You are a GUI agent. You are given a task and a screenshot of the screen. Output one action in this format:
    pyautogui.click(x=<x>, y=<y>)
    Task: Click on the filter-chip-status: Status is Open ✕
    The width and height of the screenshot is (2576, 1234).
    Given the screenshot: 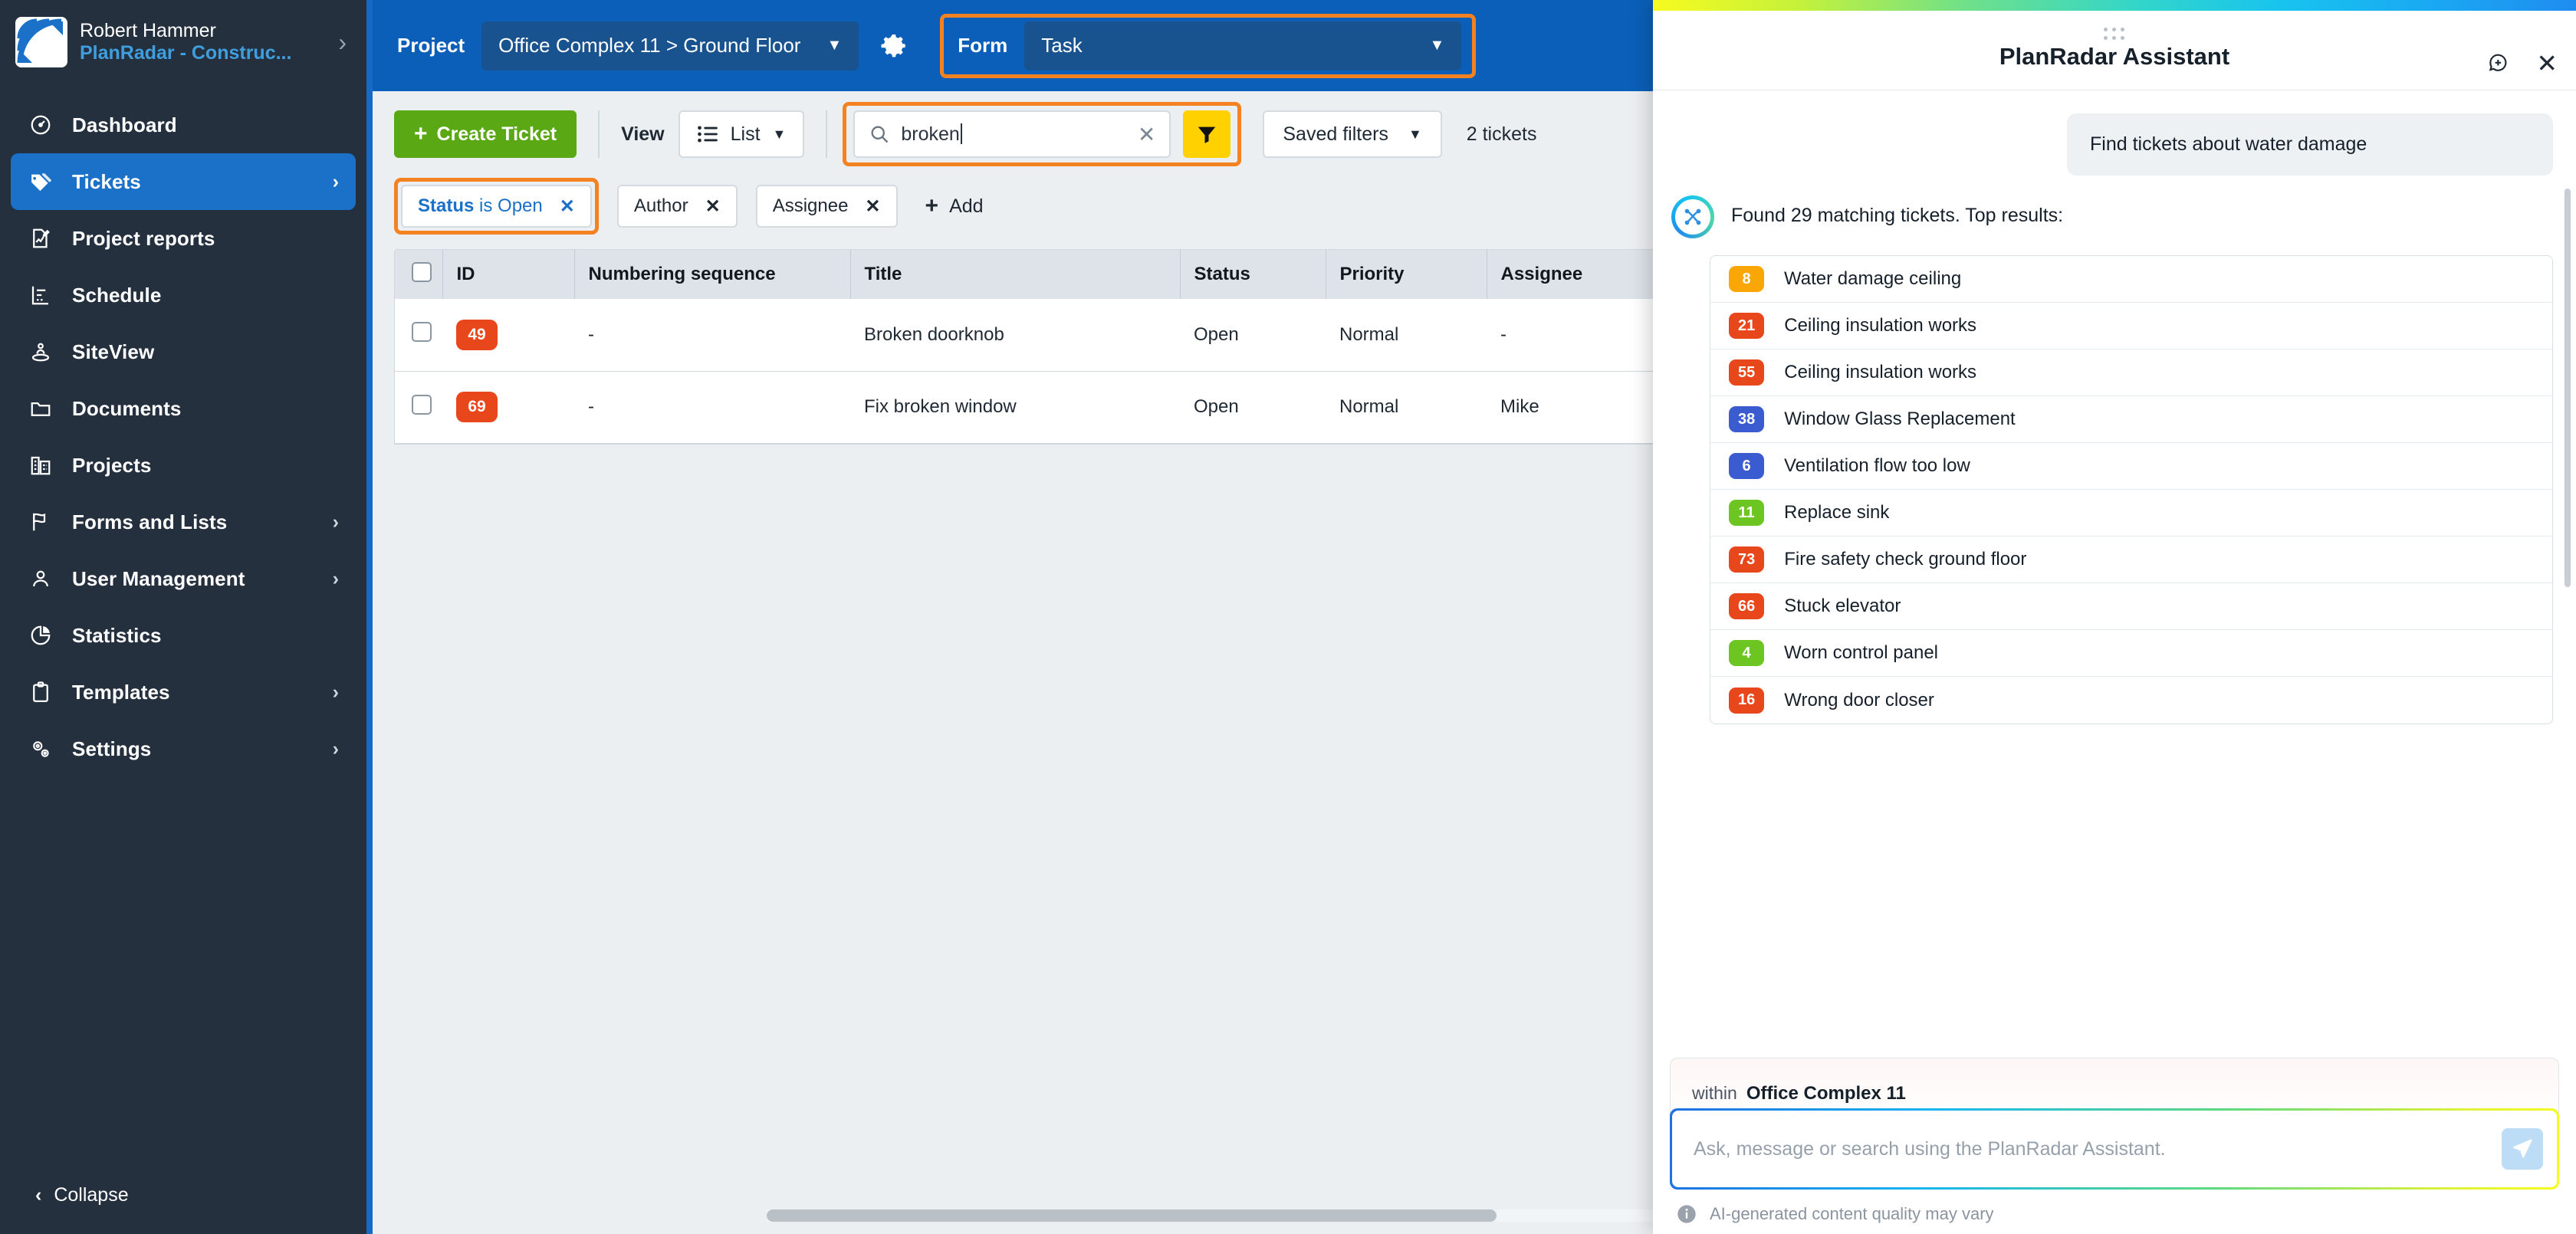 What is the action you would take?
    pyautogui.click(x=496, y=206)
    